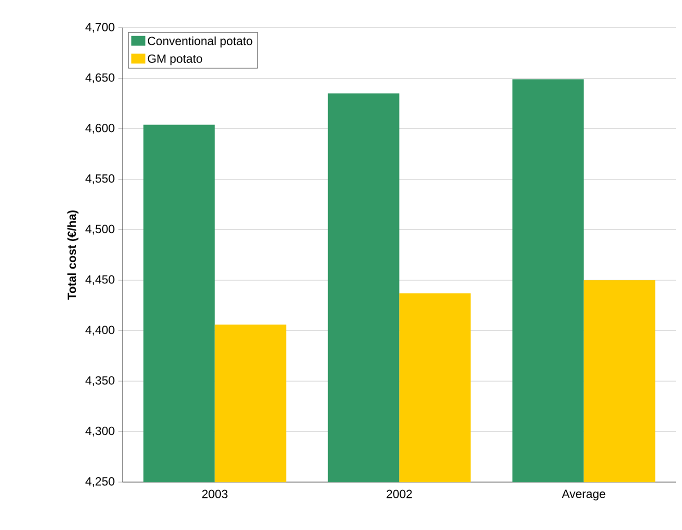  What do you see at coordinates (99, 280) in the screenshot?
I see `y-tick-label: 4,450` at bounding box center [99, 280].